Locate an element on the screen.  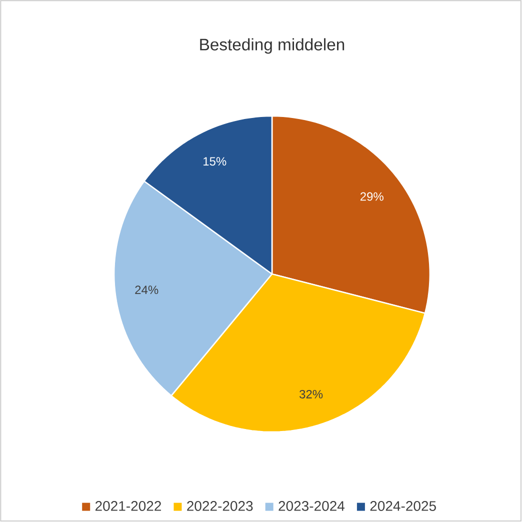
legend-label: 2021-2022 is located at coordinates (128, 506).